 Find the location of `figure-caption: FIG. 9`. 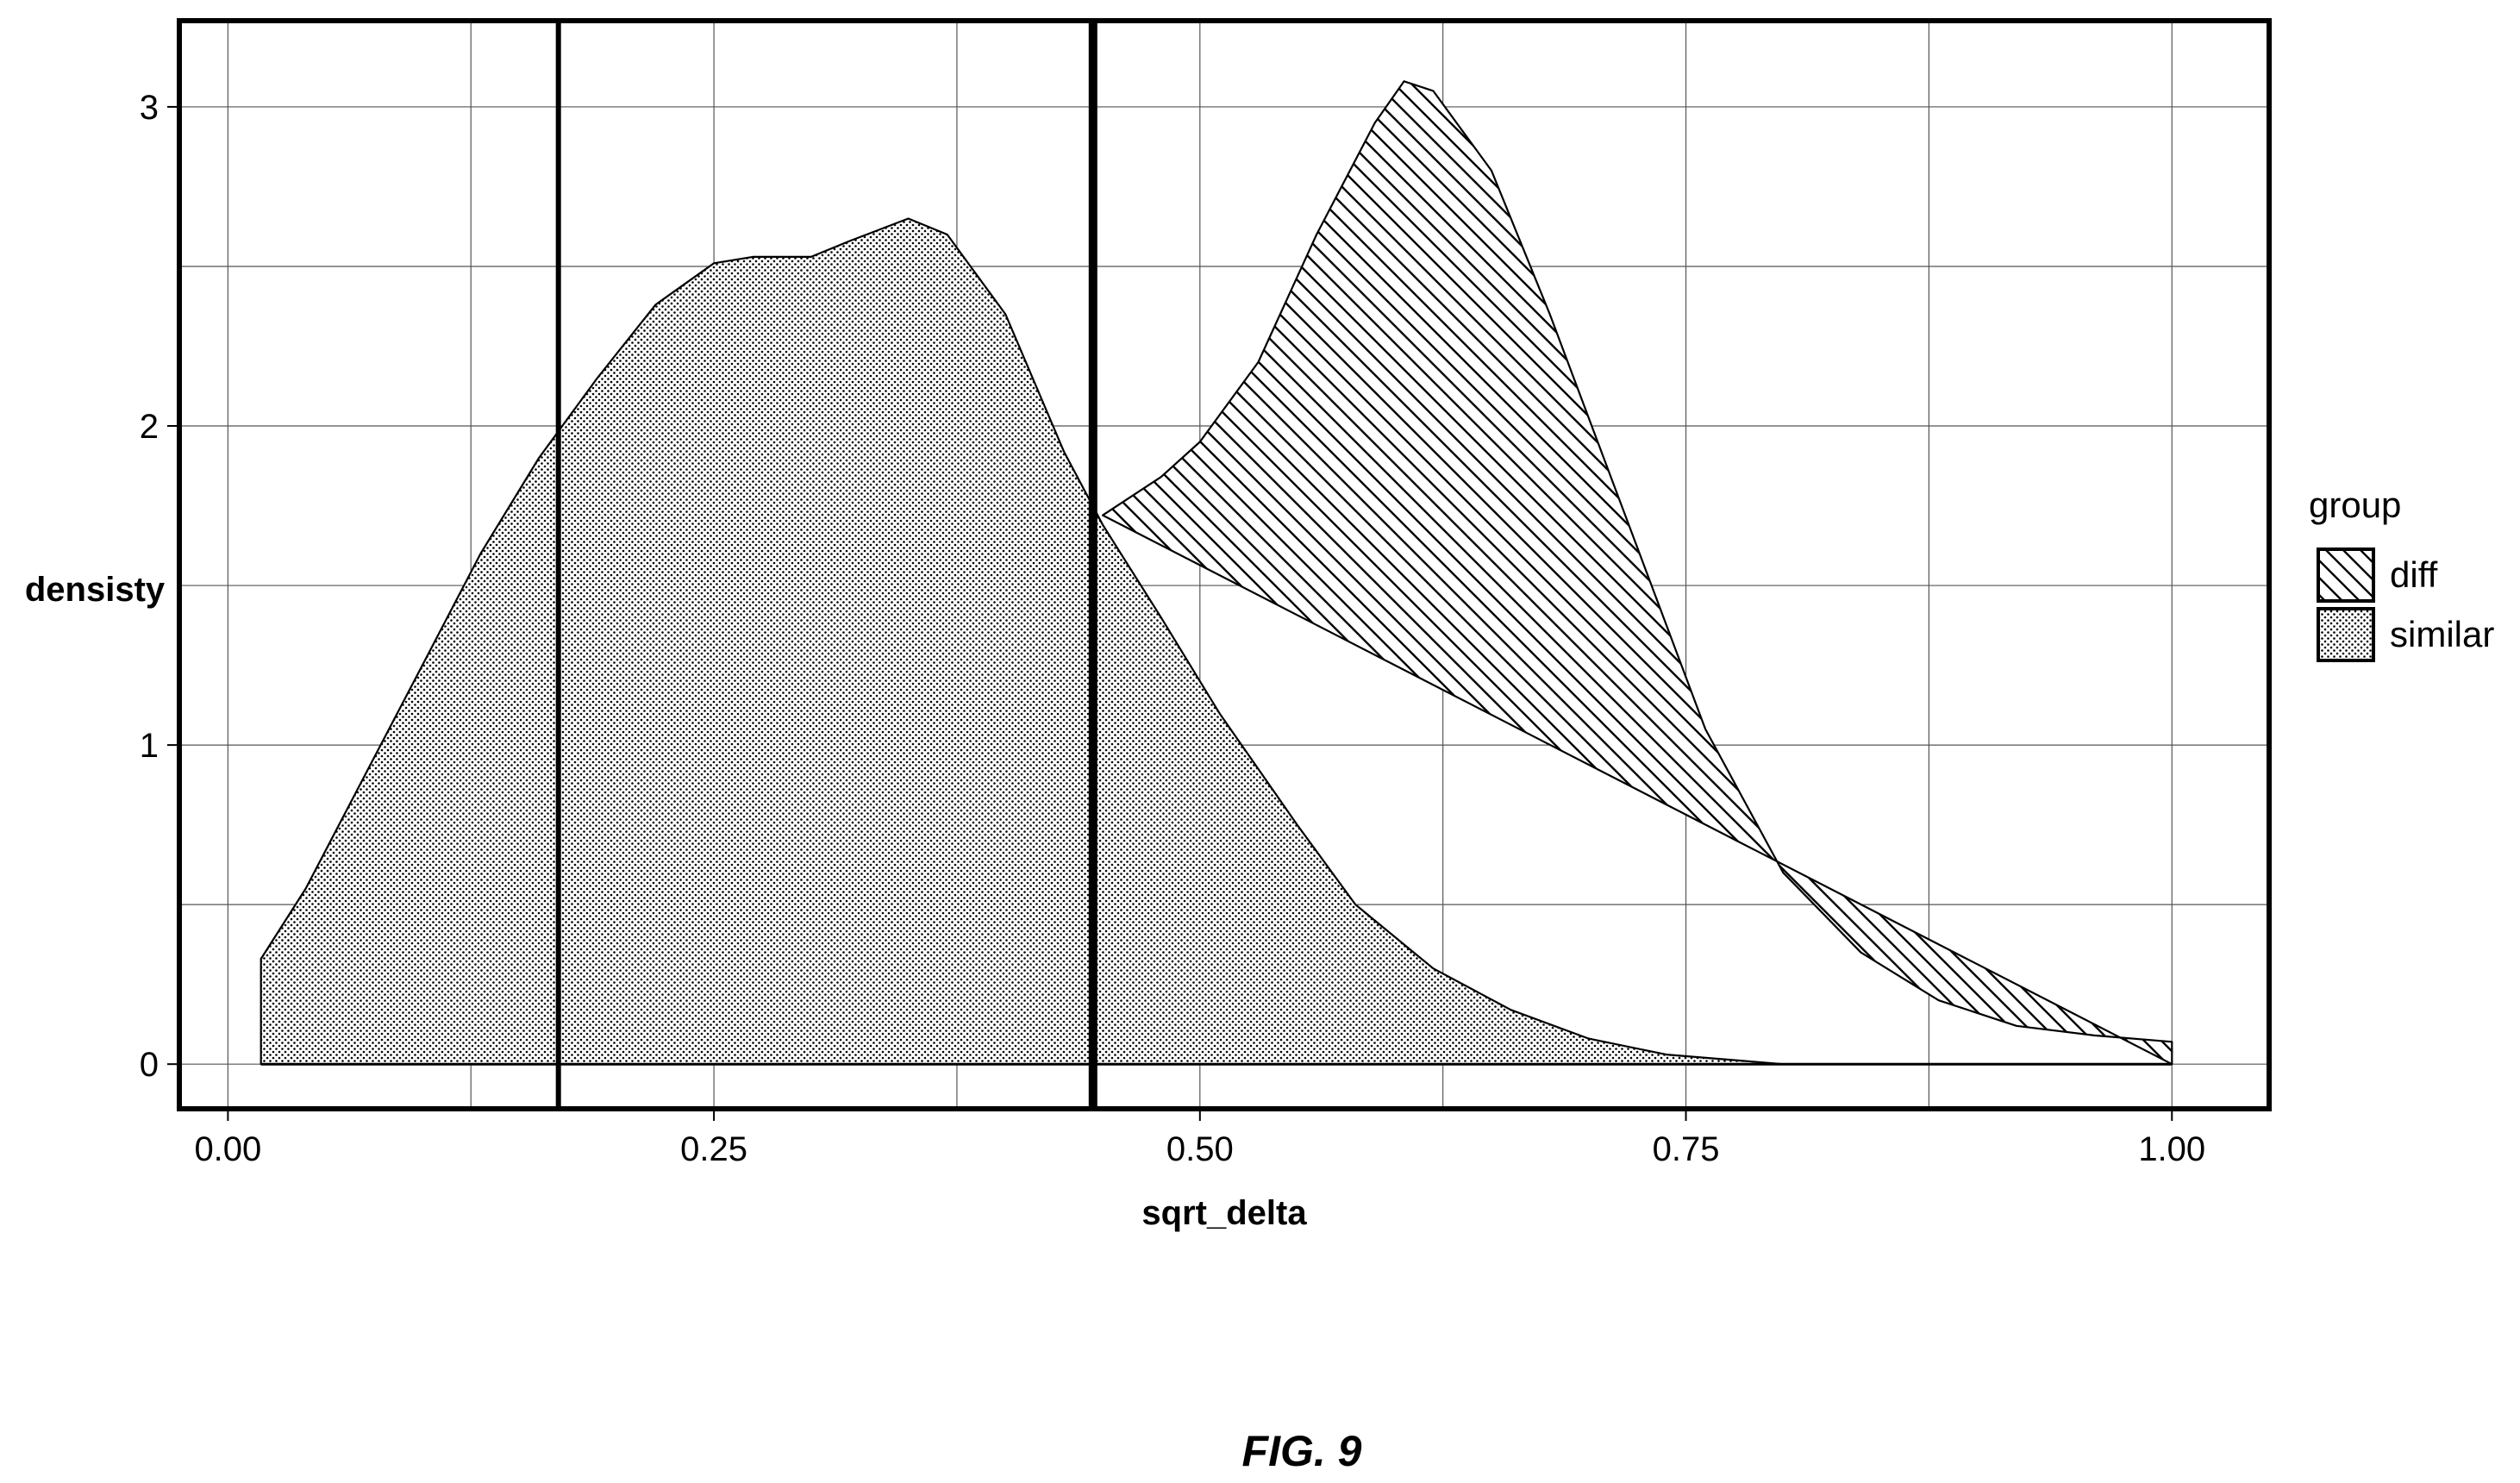

figure-caption: FIG. 9 is located at coordinates (1302, 1451).